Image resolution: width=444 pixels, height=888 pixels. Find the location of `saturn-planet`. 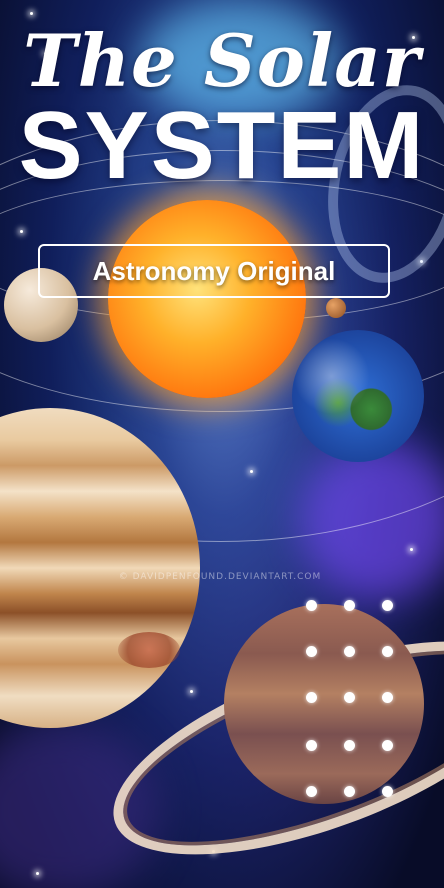

saturn-planet is located at coordinates (324, 704).